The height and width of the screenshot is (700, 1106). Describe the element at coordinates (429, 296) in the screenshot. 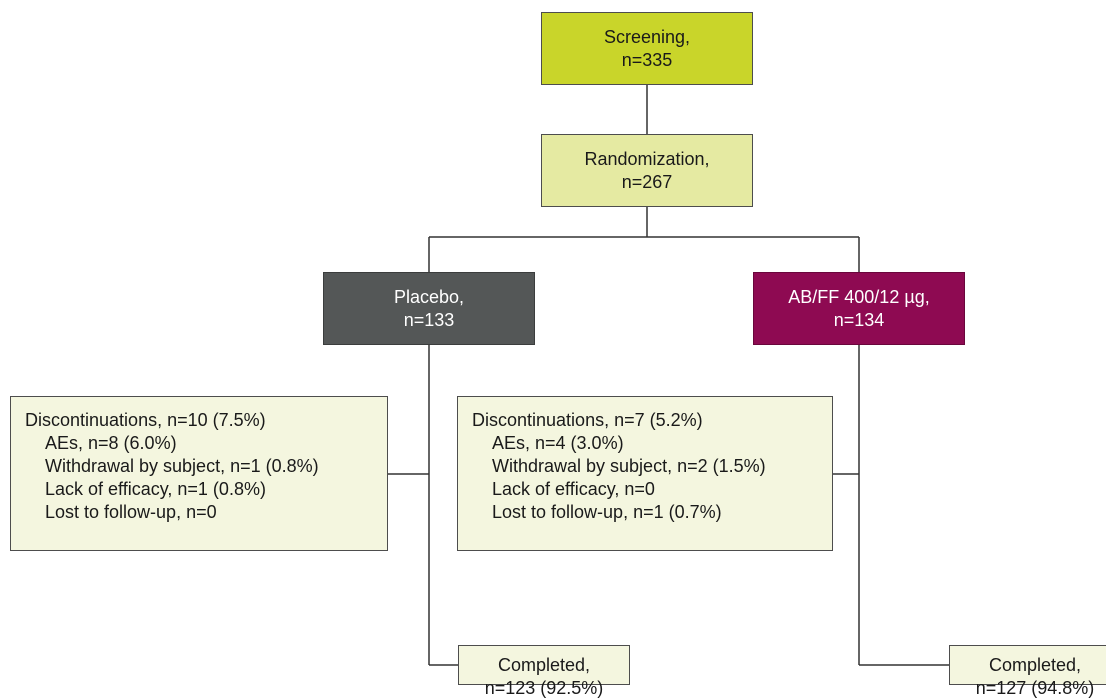

I see `placebo-arm-label: Placebo,` at that location.